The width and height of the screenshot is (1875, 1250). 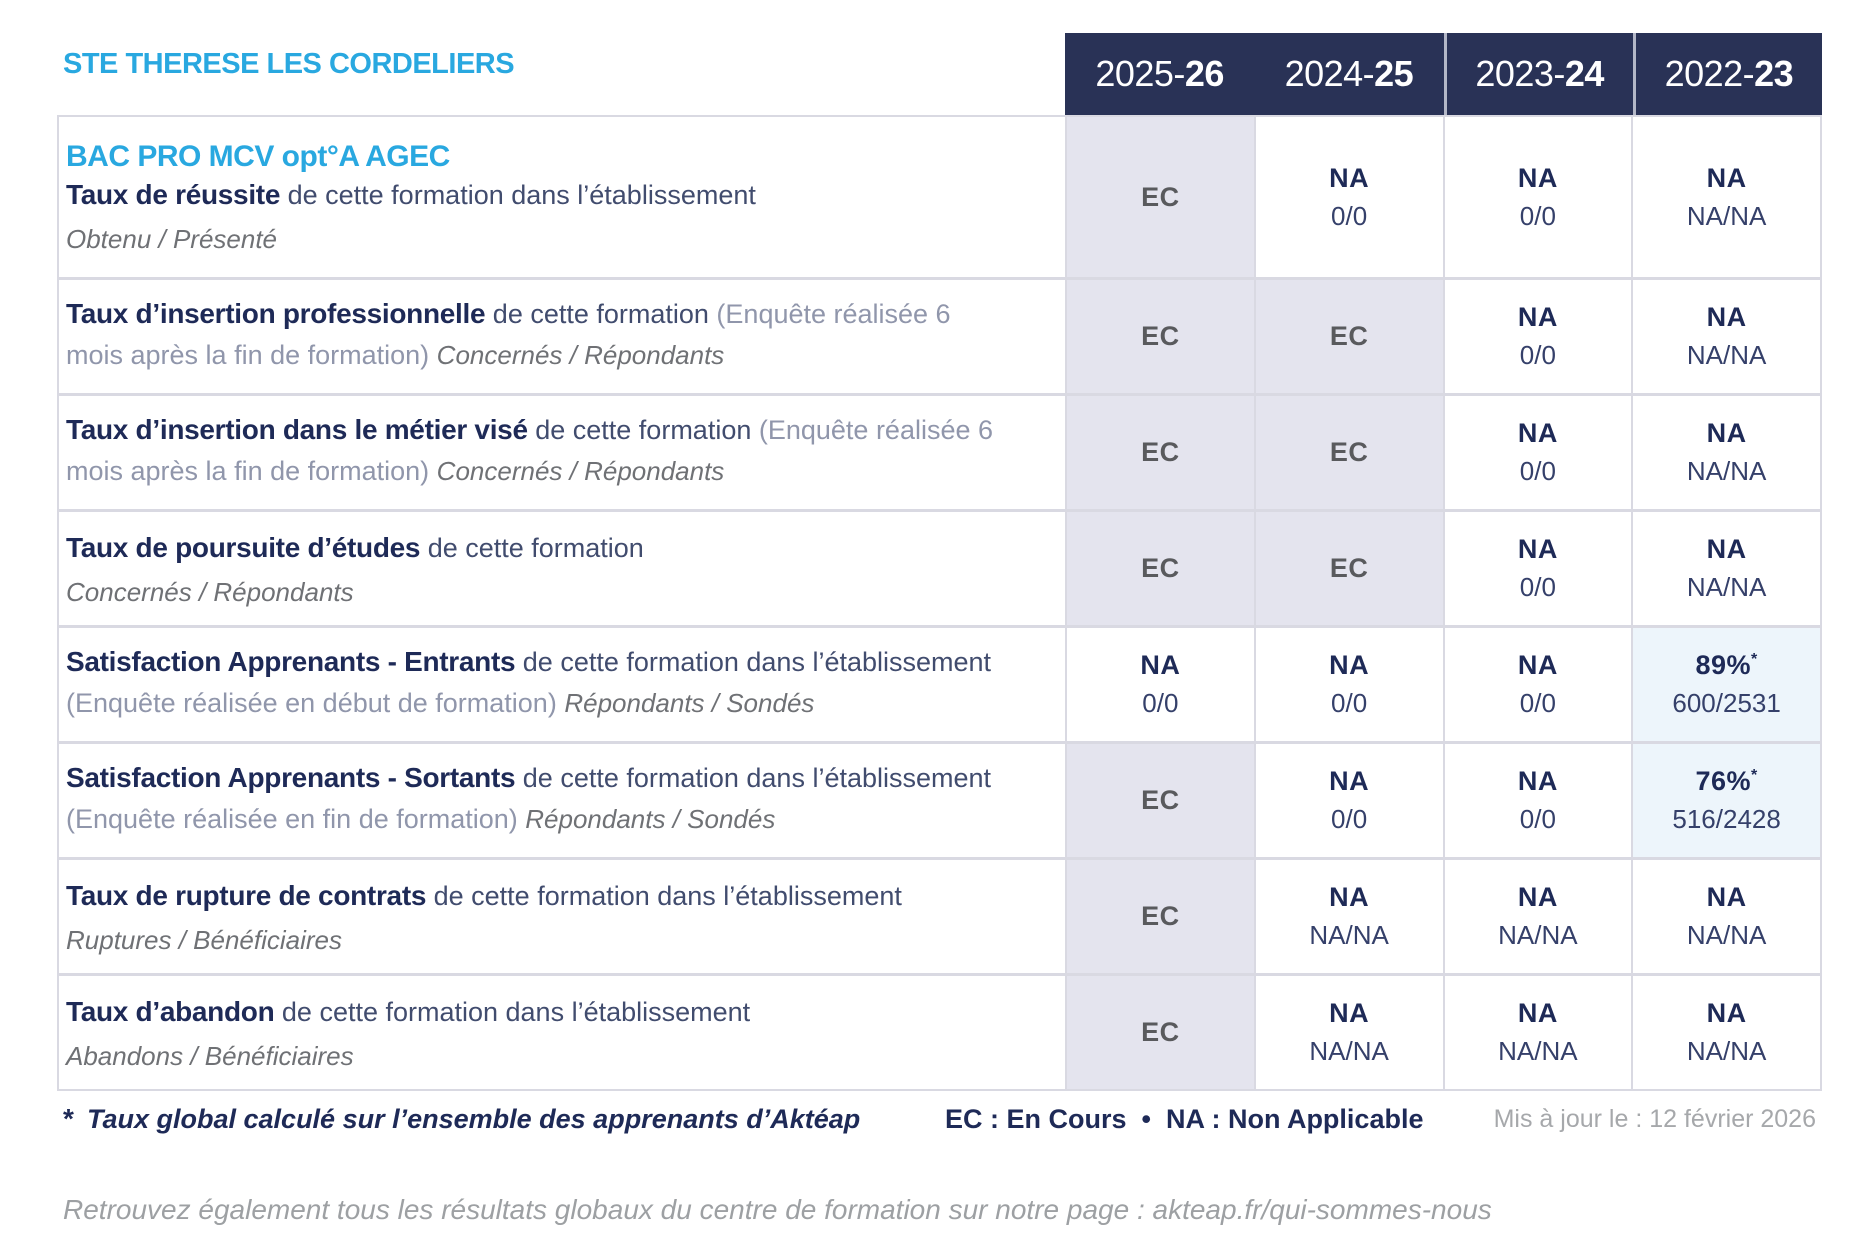 I want to click on cell-taux-poursuite-etudes-2023-24: NA 0/0, so click(x=1537, y=568).